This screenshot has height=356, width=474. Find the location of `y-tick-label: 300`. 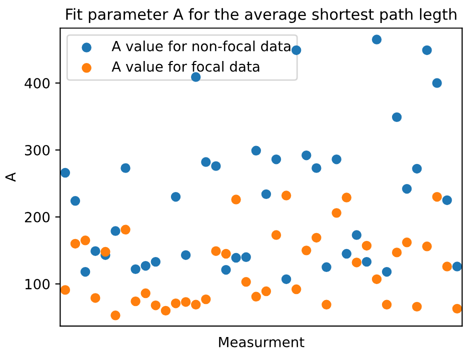

y-tick-label: 300 is located at coordinates (37, 150).